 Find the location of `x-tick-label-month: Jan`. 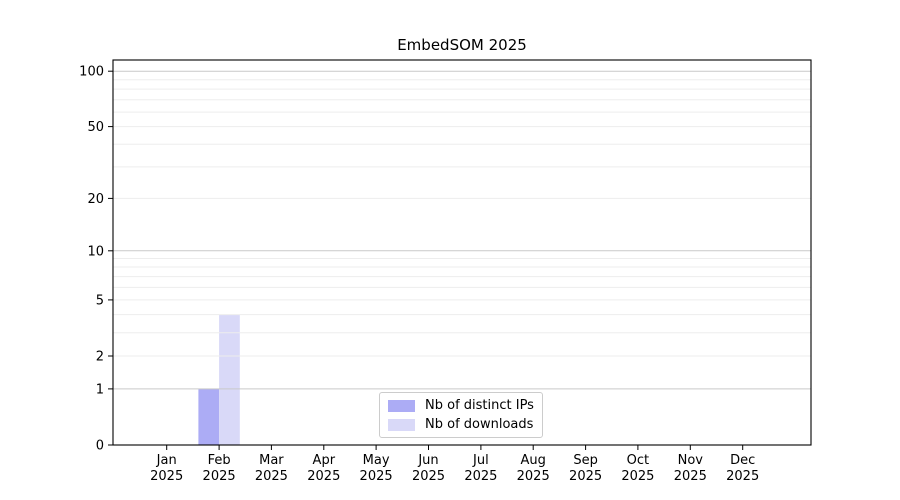

x-tick-label-month: Jan is located at coordinates (166, 460).